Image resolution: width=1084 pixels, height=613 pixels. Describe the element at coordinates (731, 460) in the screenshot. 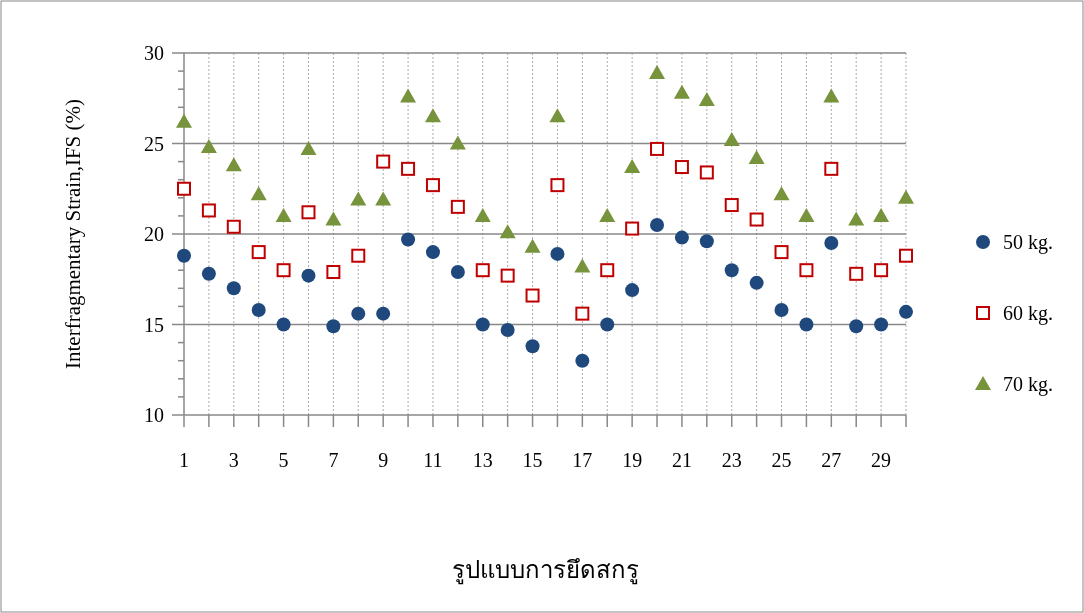

I see `x-tick-label: 23` at that location.